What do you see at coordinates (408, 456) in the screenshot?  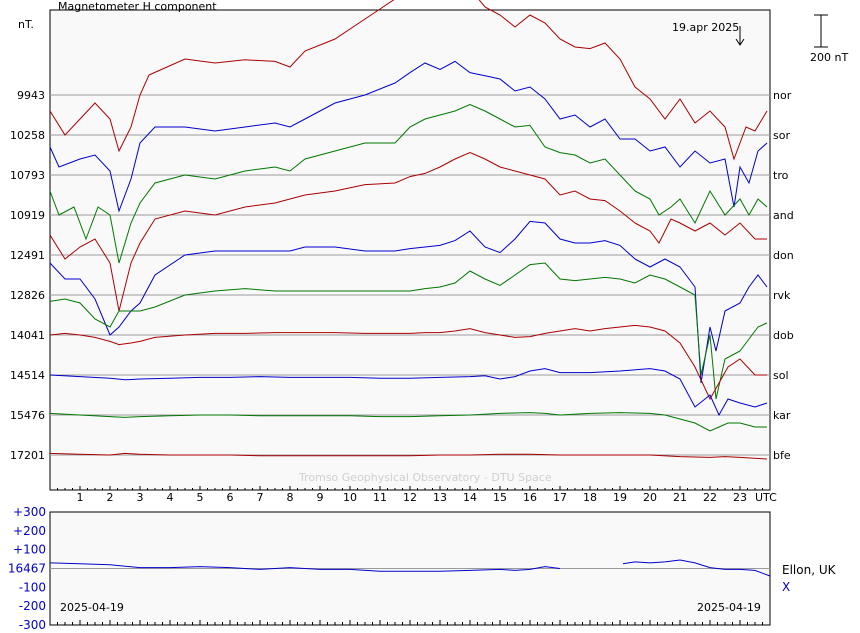 I see `series-line-bfe` at bounding box center [408, 456].